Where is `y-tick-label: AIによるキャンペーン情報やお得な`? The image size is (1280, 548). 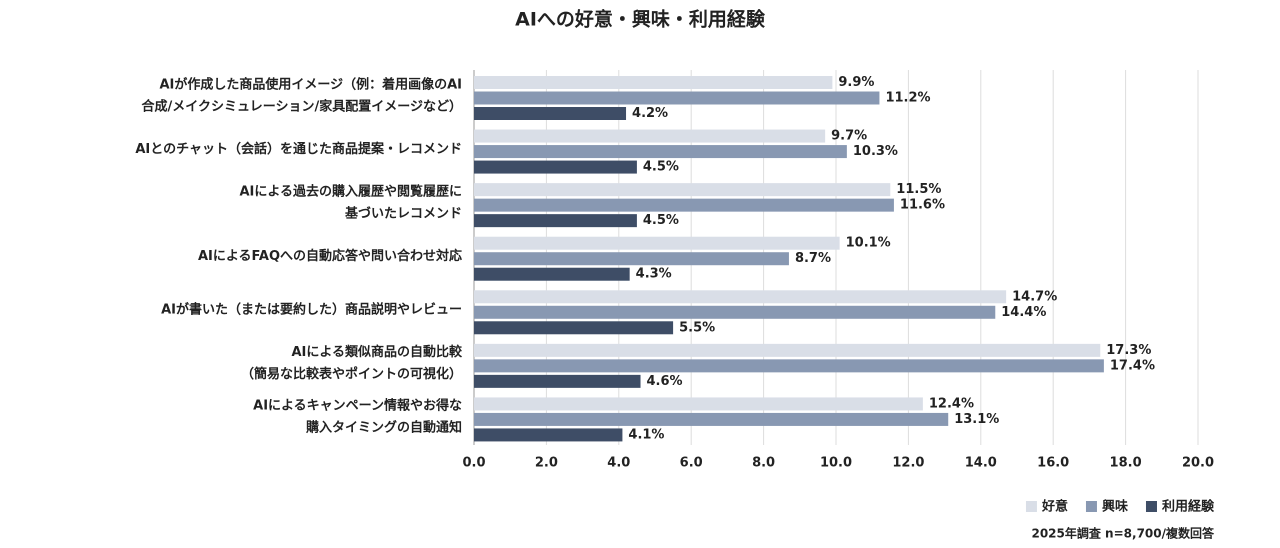 y-tick-label: AIによるキャンペーン情報やお得な is located at coordinates (357, 406).